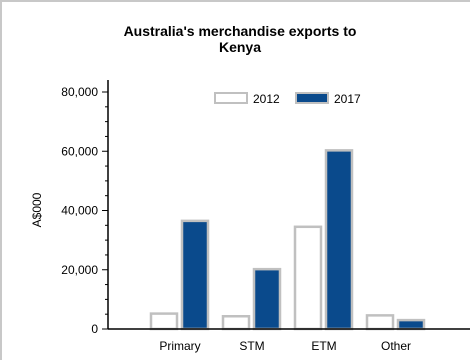 Image resolution: width=473 pixels, height=363 pixels. Describe the element at coordinates (380, 322) in the screenshot. I see `bar-2012-other` at that location.